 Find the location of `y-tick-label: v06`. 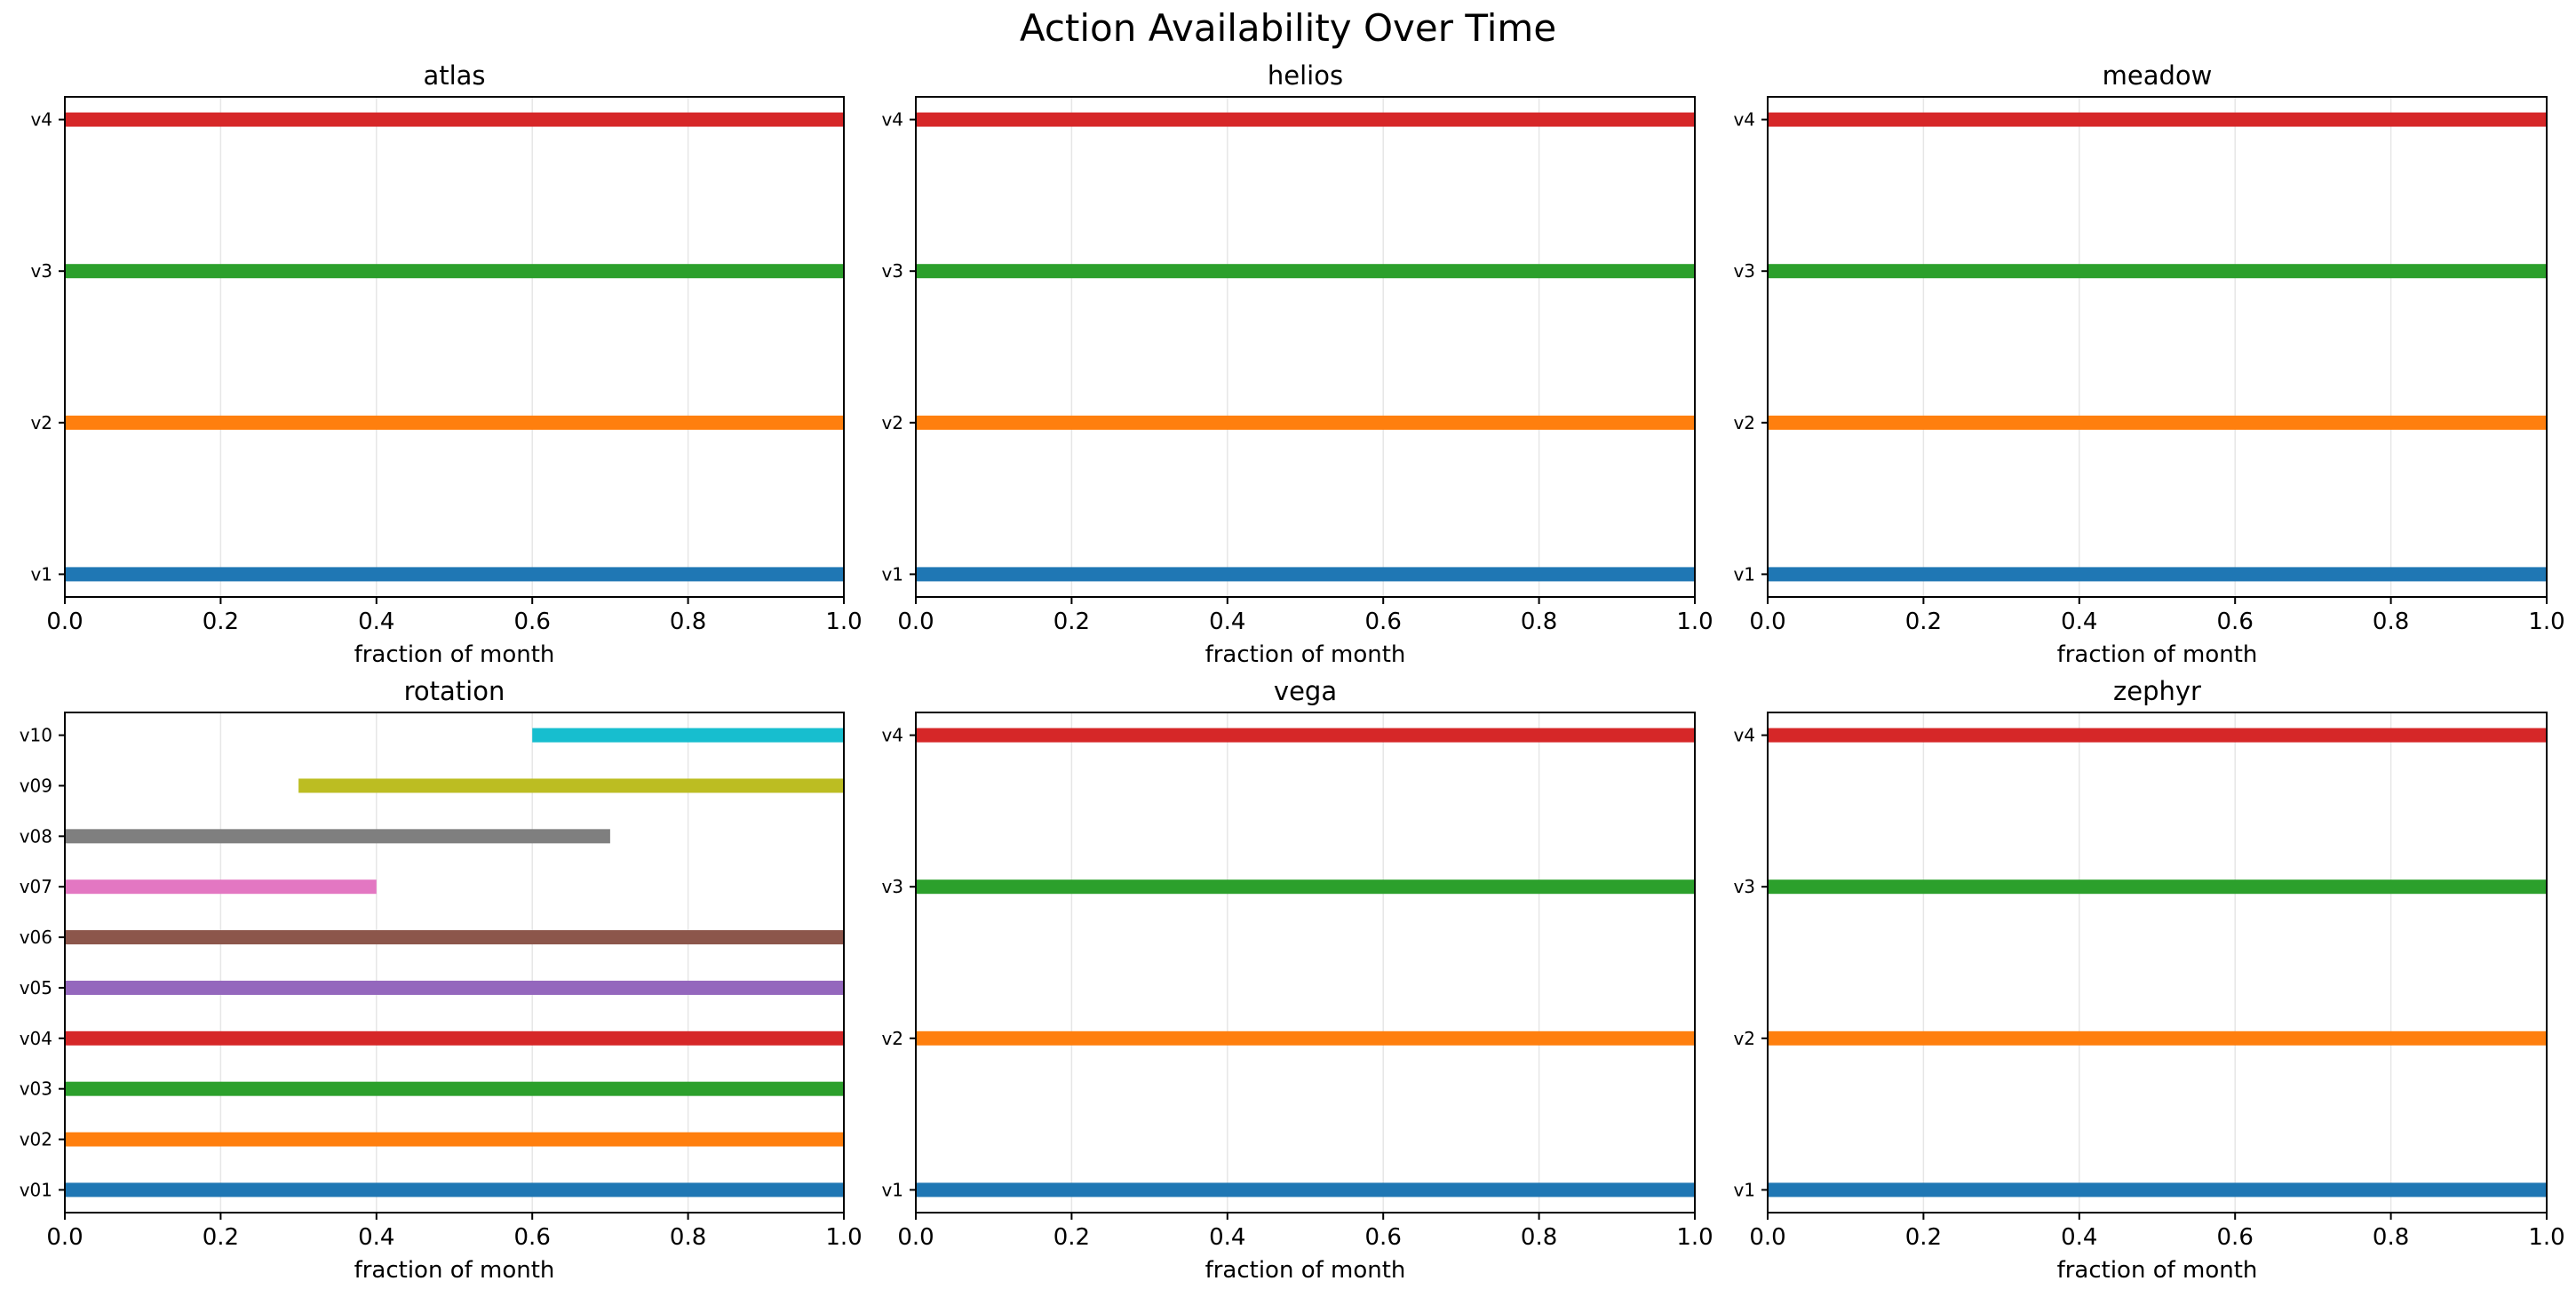

y-tick-label: v06 is located at coordinates (36, 938).